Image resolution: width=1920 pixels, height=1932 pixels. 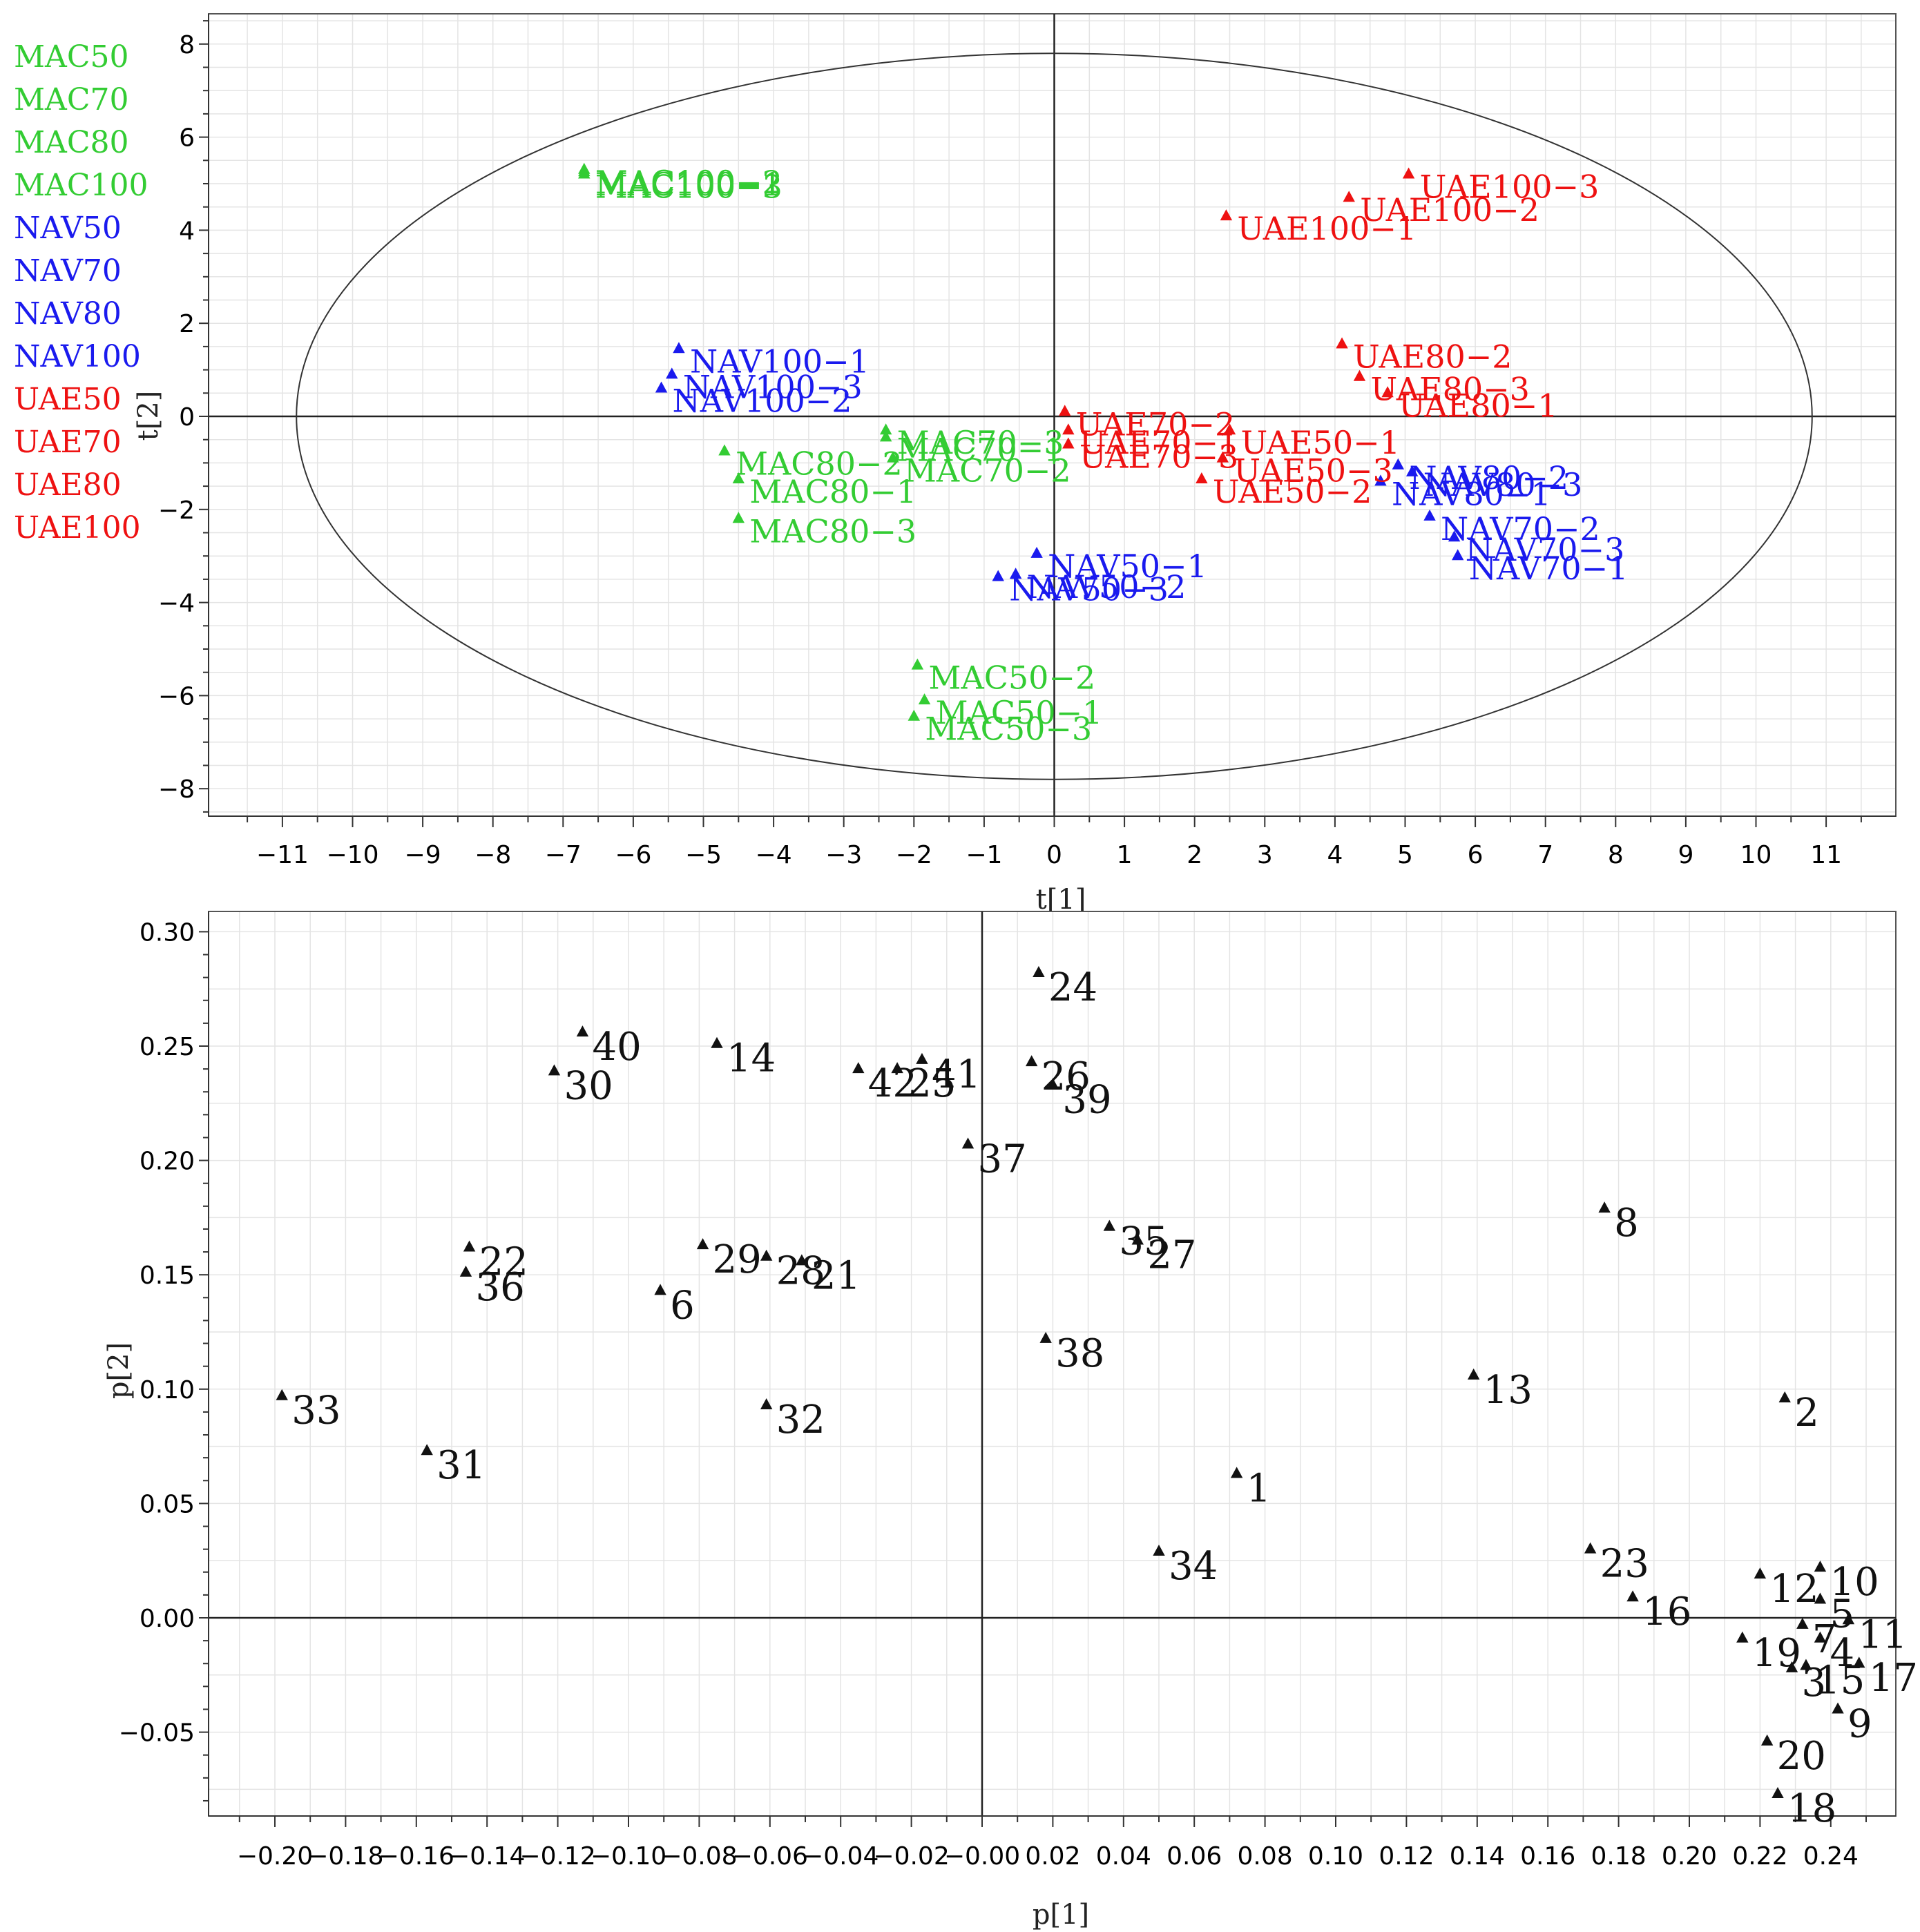 What do you see at coordinates (1756, 855) in the screenshot?
I see `score-x-tick-label: 10` at bounding box center [1756, 855].